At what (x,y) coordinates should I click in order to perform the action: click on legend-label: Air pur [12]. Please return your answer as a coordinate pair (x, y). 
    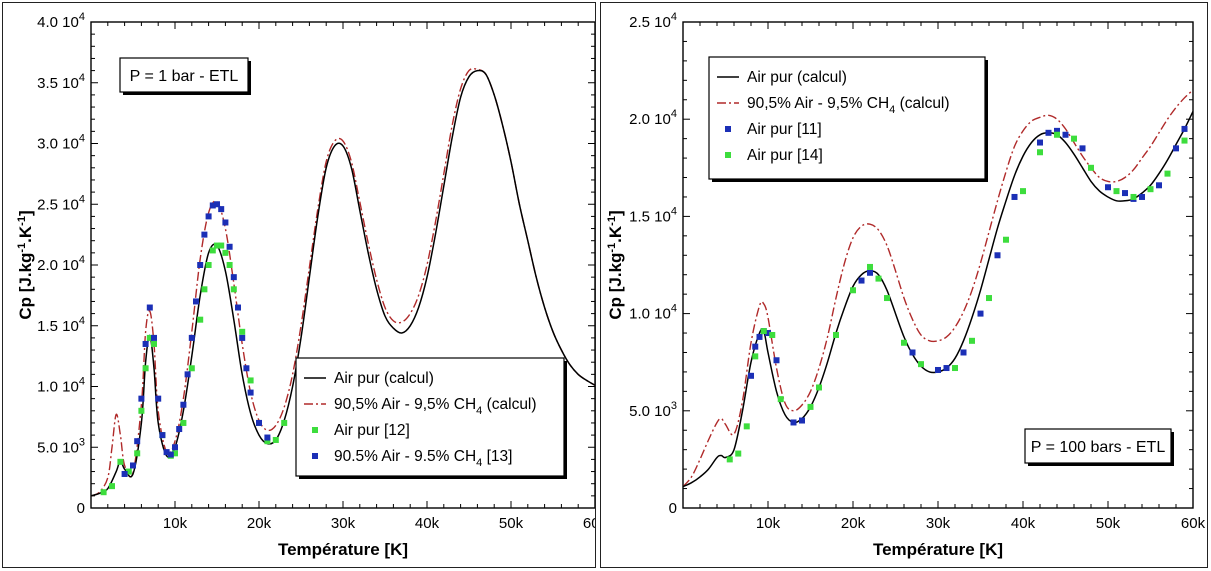
    Looking at the image, I should click on (372, 430).